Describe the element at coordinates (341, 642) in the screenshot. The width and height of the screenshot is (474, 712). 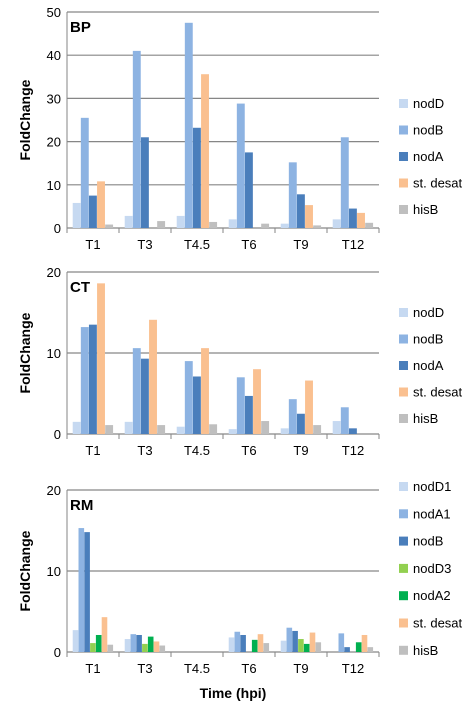
I see `bar-noda1-t12` at that location.